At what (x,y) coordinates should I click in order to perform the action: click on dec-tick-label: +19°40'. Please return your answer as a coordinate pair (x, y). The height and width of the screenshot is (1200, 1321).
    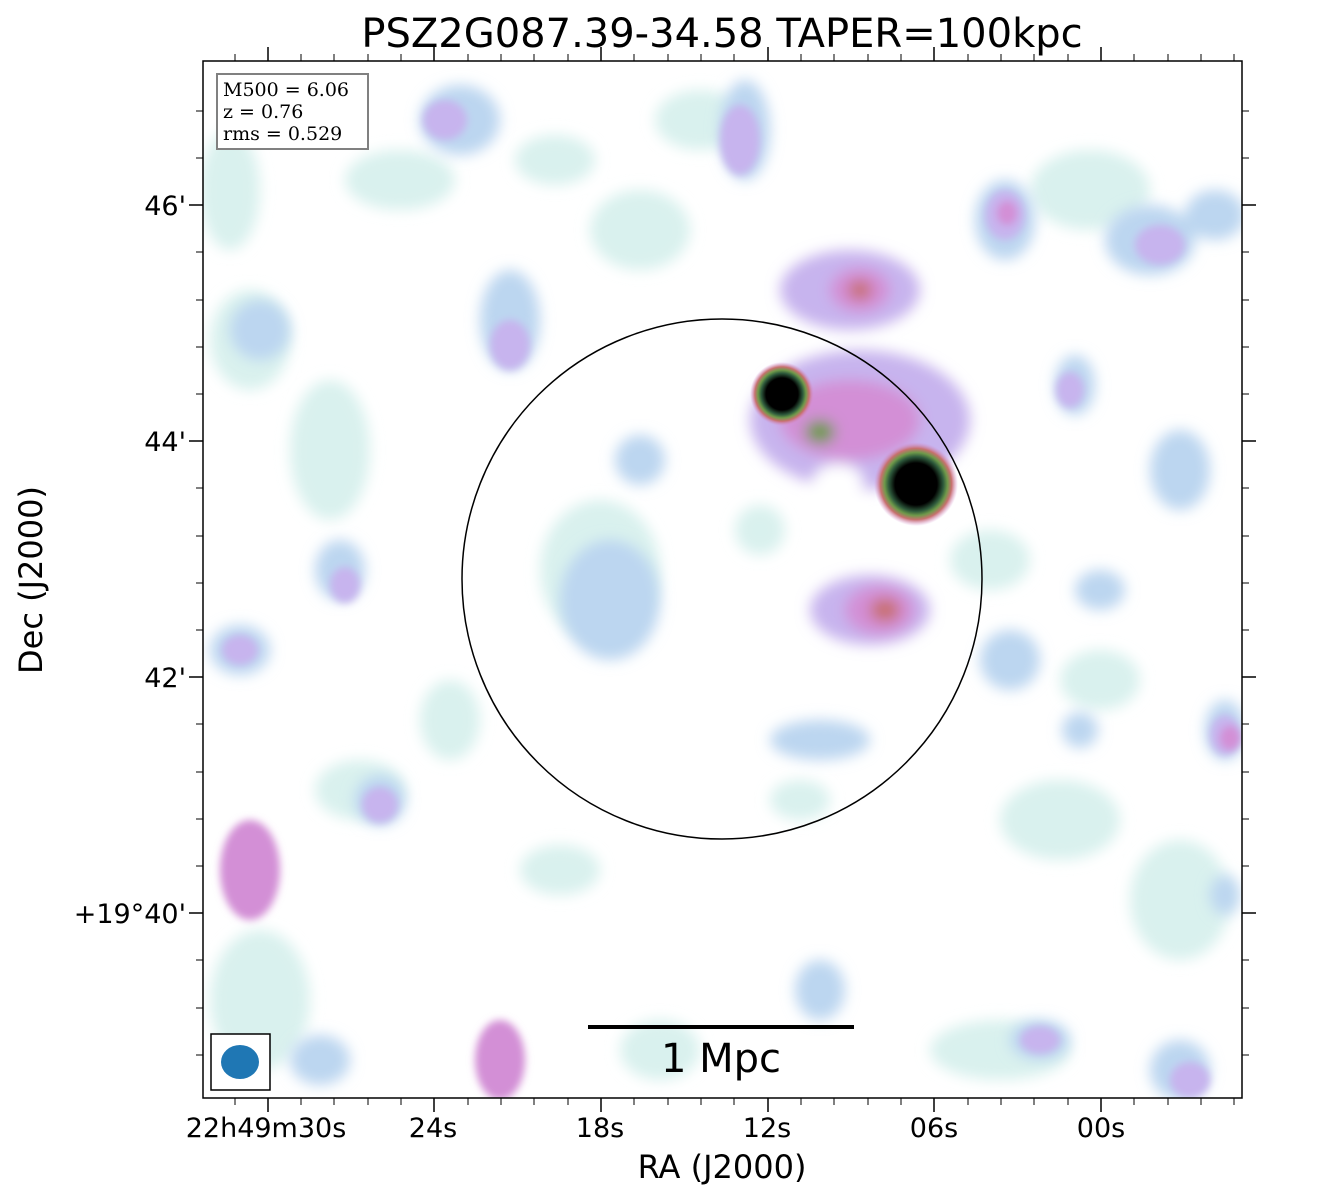
    Looking at the image, I should click on (130, 914).